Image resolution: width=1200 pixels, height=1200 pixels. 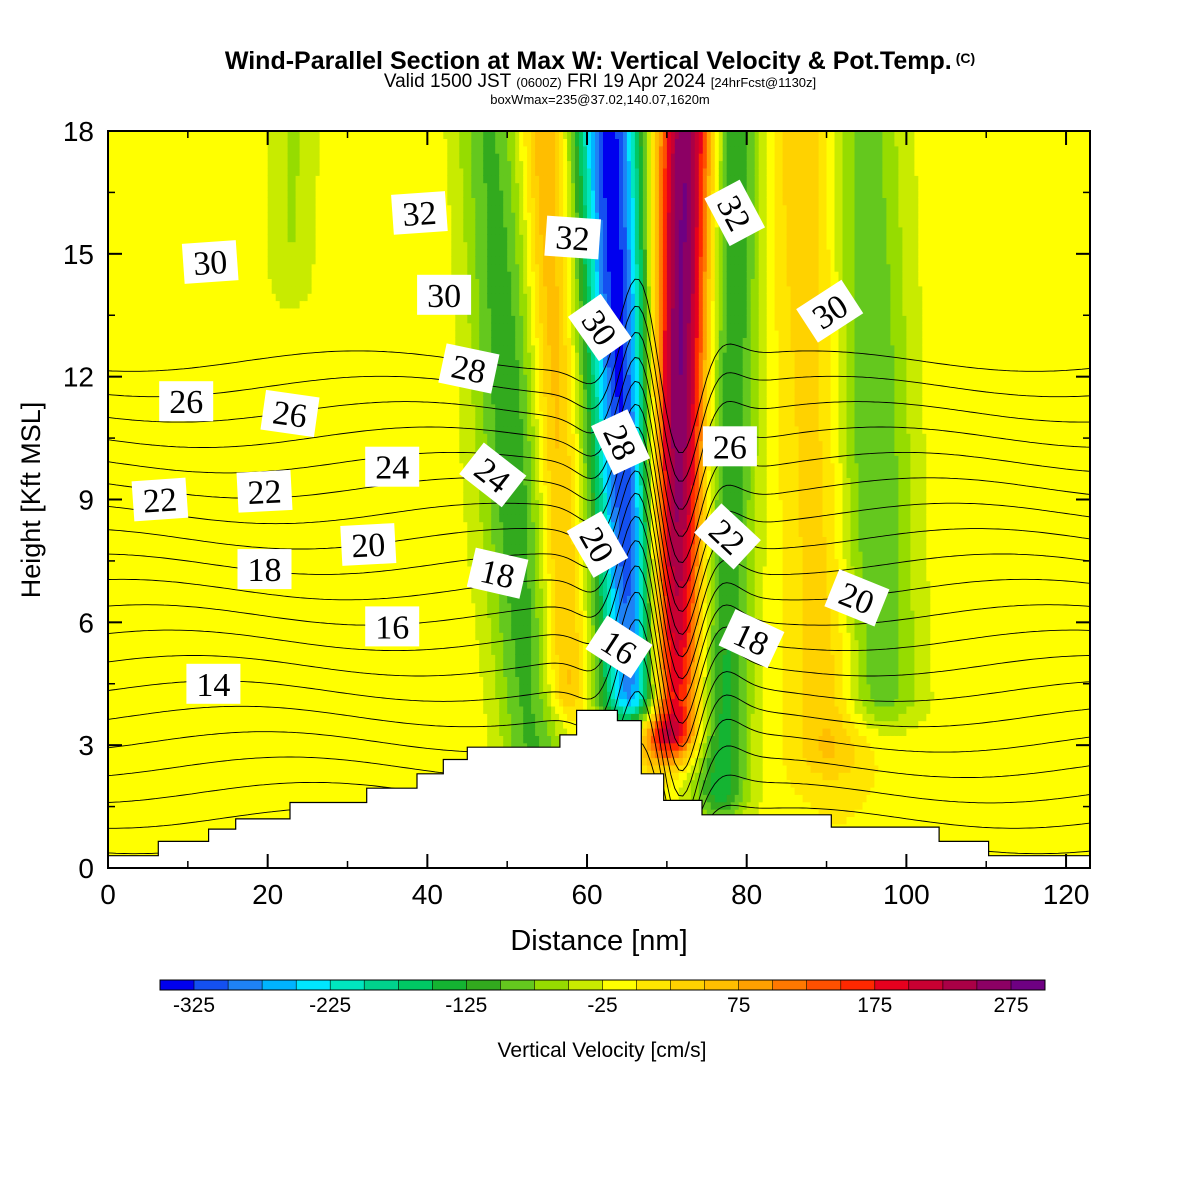 What do you see at coordinates (965, 58) in the screenshot?
I see `title-mark: (C)` at bounding box center [965, 58].